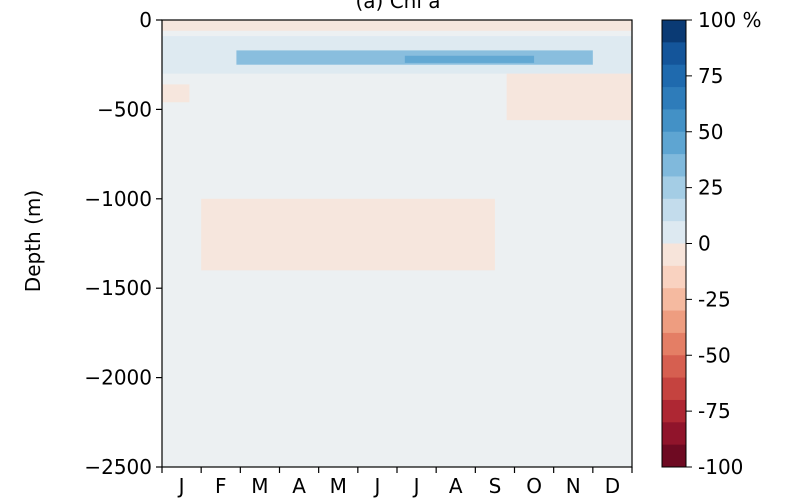  I want to click on colorbar-tick-label: -75, so click(714, 411).